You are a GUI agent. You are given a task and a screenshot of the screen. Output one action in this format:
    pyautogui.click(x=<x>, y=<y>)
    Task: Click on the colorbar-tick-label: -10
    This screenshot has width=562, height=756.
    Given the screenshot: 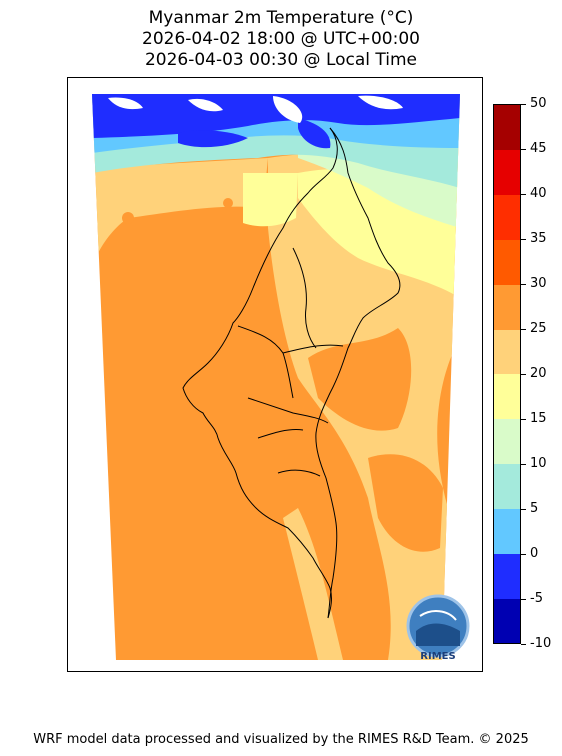 What is the action you would take?
    pyautogui.click(x=541, y=643)
    